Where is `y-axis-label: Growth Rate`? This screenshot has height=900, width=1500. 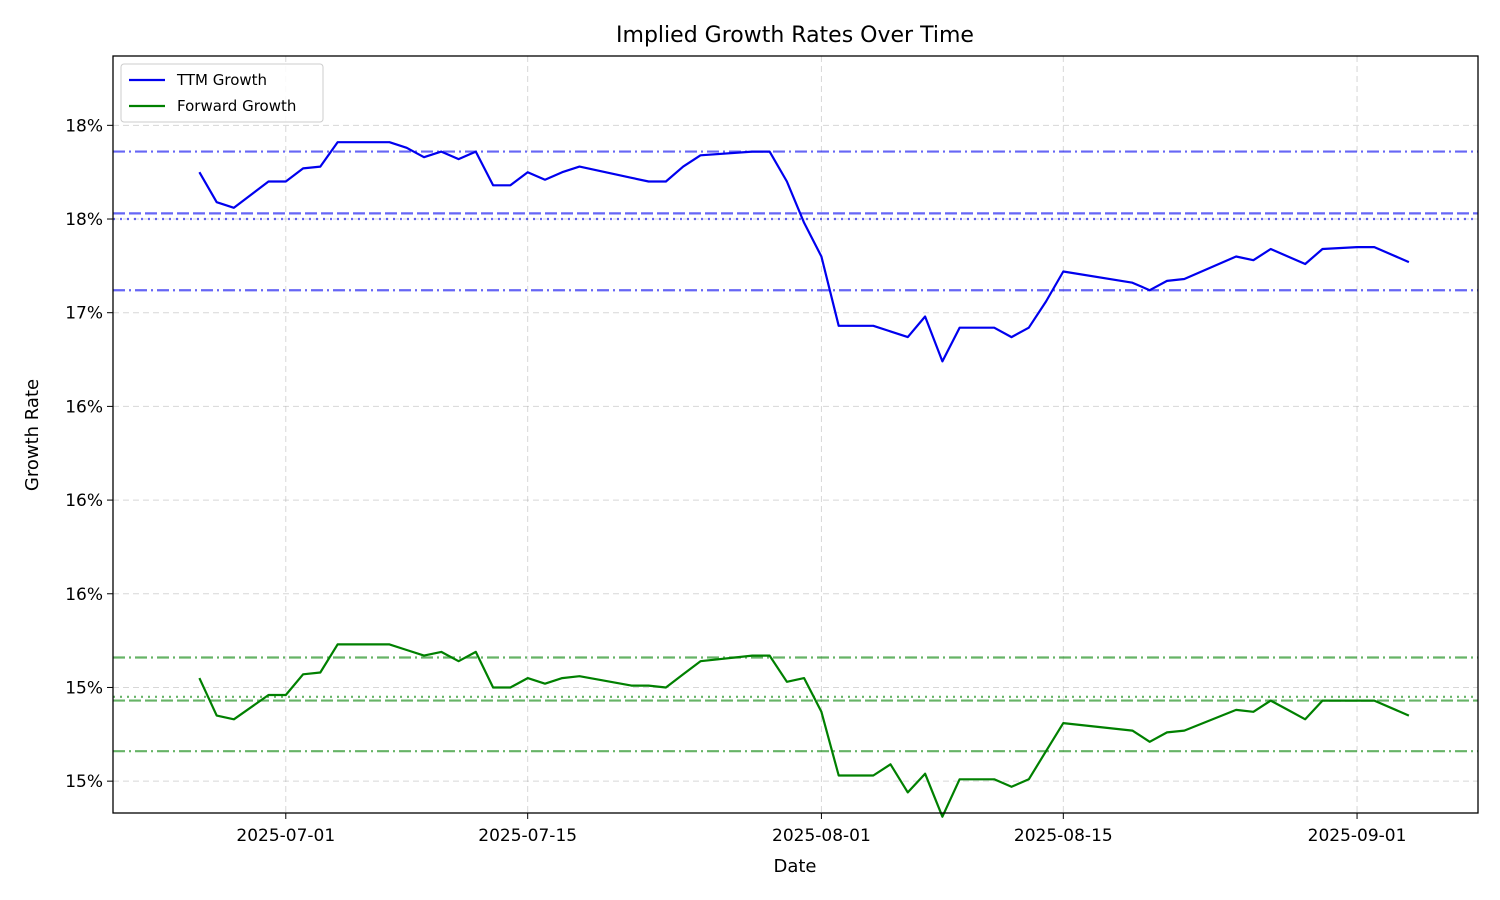 y-axis-label: Growth Rate is located at coordinates (32, 435).